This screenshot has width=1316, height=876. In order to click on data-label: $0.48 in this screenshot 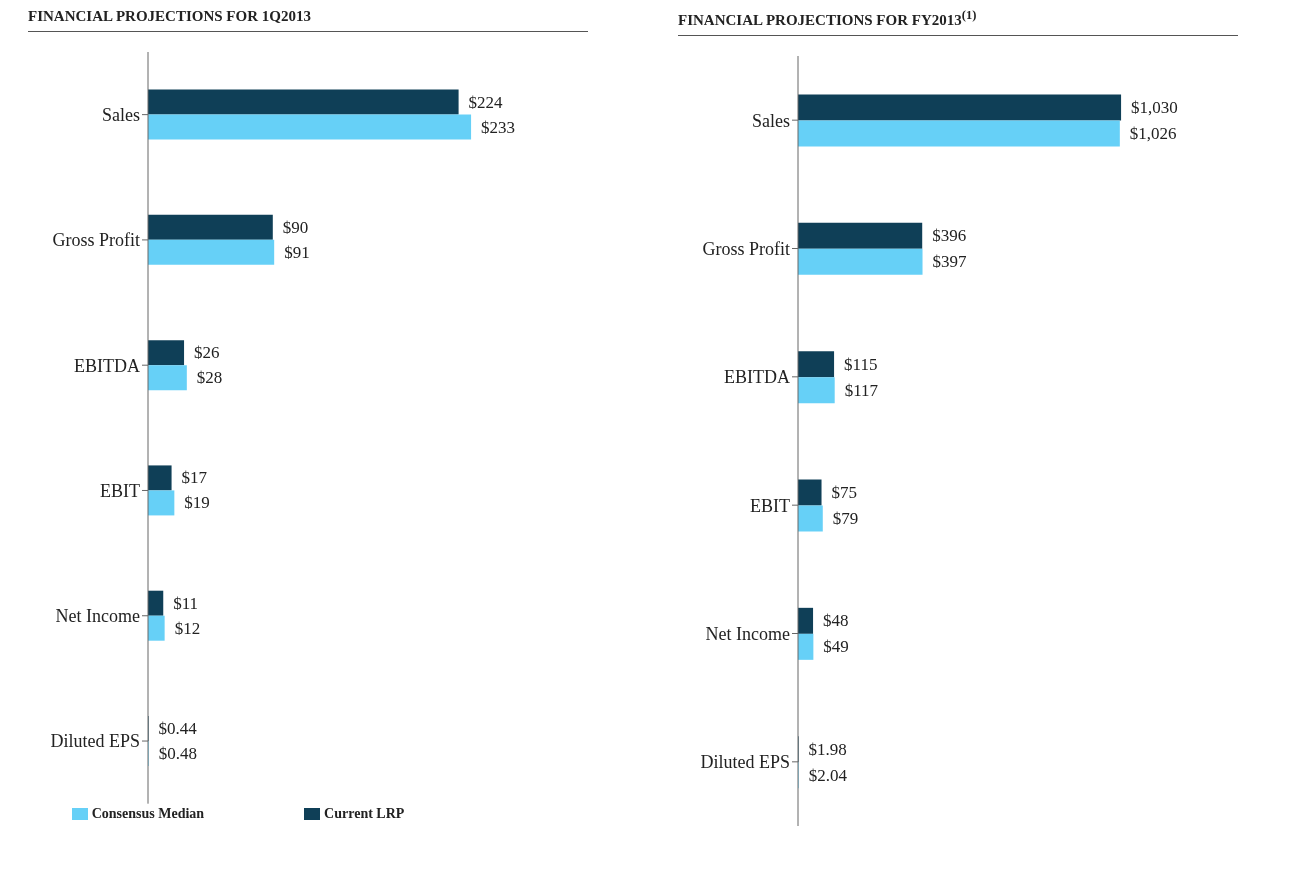, I will do `click(177, 753)`.